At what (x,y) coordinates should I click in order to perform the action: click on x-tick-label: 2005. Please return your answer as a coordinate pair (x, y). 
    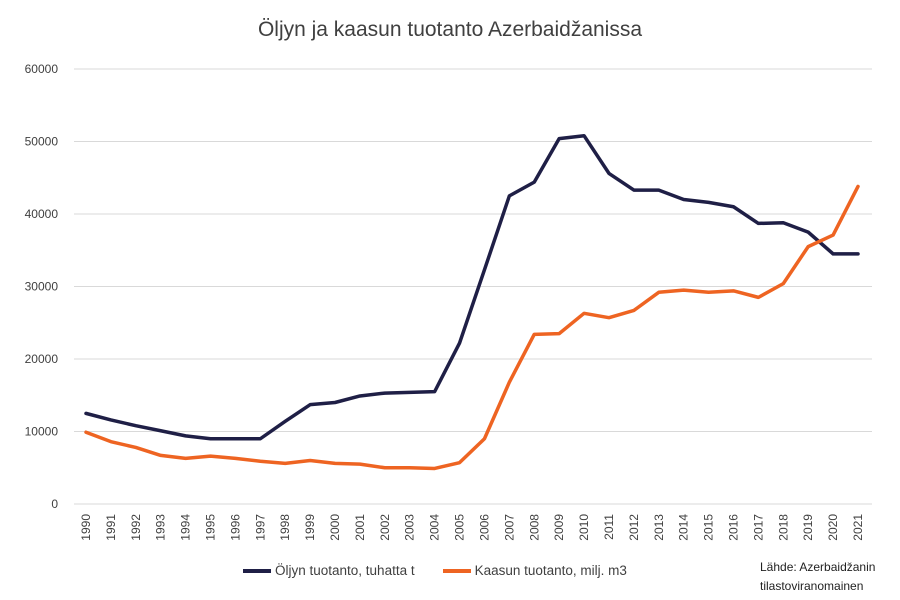
    Looking at the image, I should click on (460, 527).